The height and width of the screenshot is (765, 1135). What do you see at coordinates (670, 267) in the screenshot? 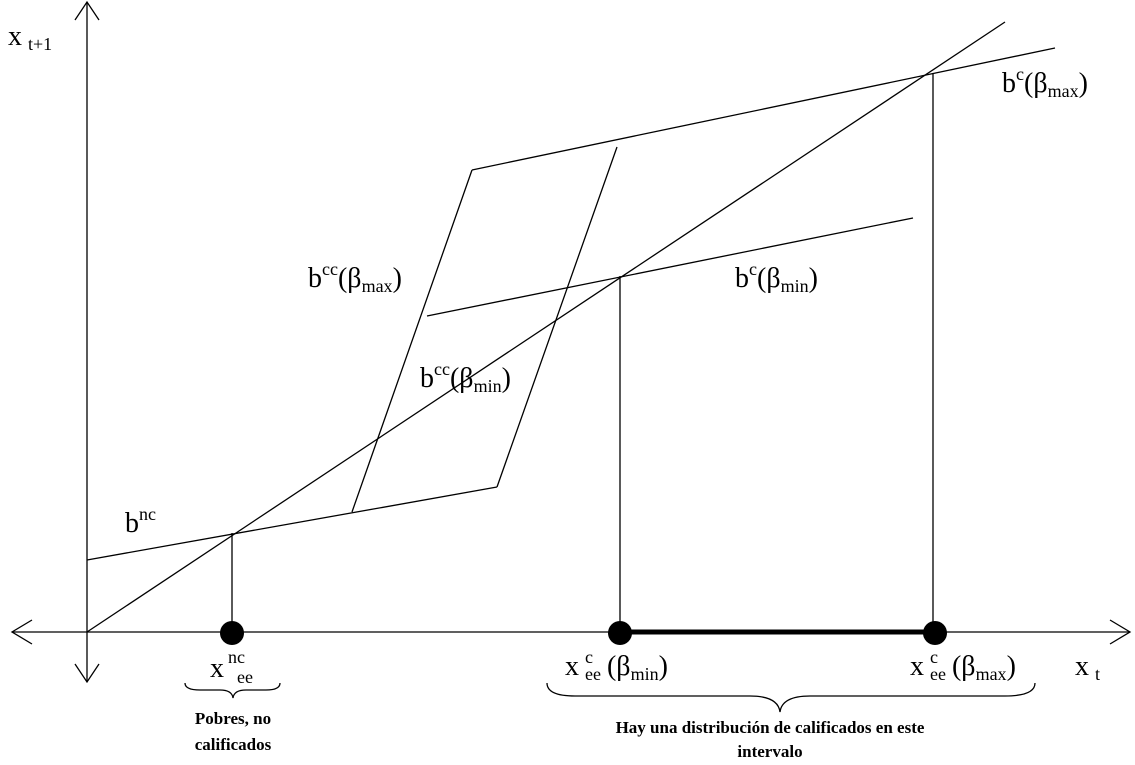
I see `b-c-min-line` at bounding box center [670, 267].